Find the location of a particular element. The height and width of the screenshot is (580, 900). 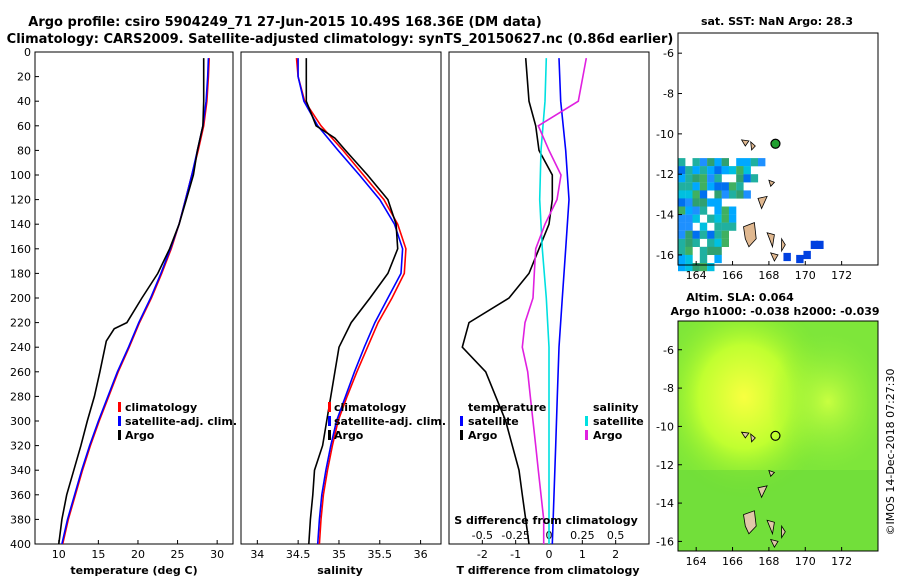

salinity-legend: climatology satellite-adj. clim. Argo is located at coordinates (387, 421).